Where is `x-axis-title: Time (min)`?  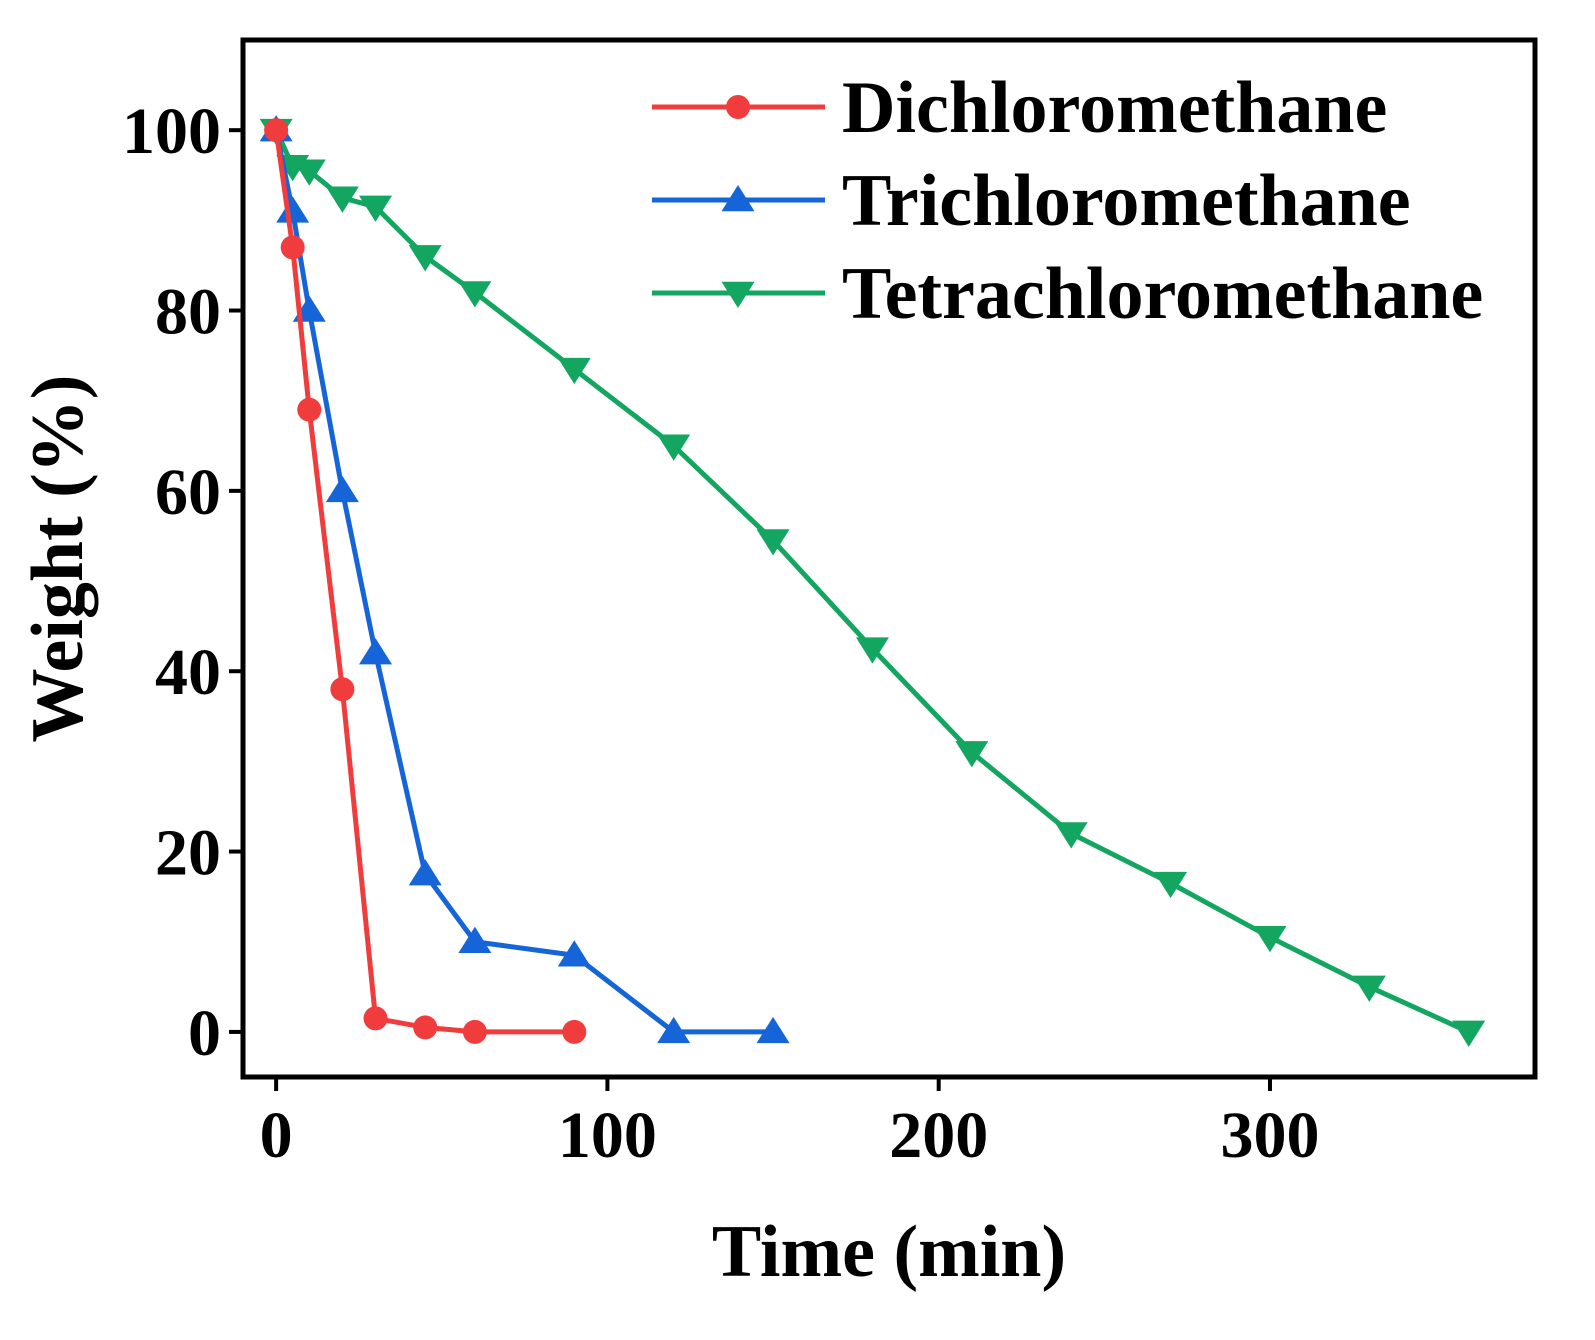 x-axis-title: Time (min) is located at coordinates (889, 1252).